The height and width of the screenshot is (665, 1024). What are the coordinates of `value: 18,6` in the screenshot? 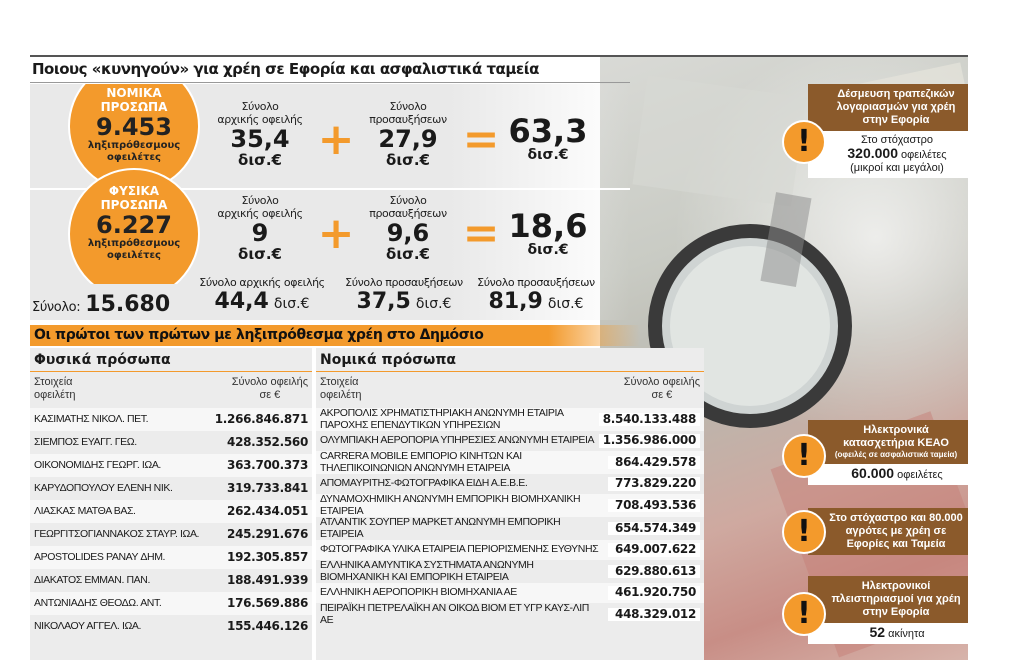 It's located at (548, 226).